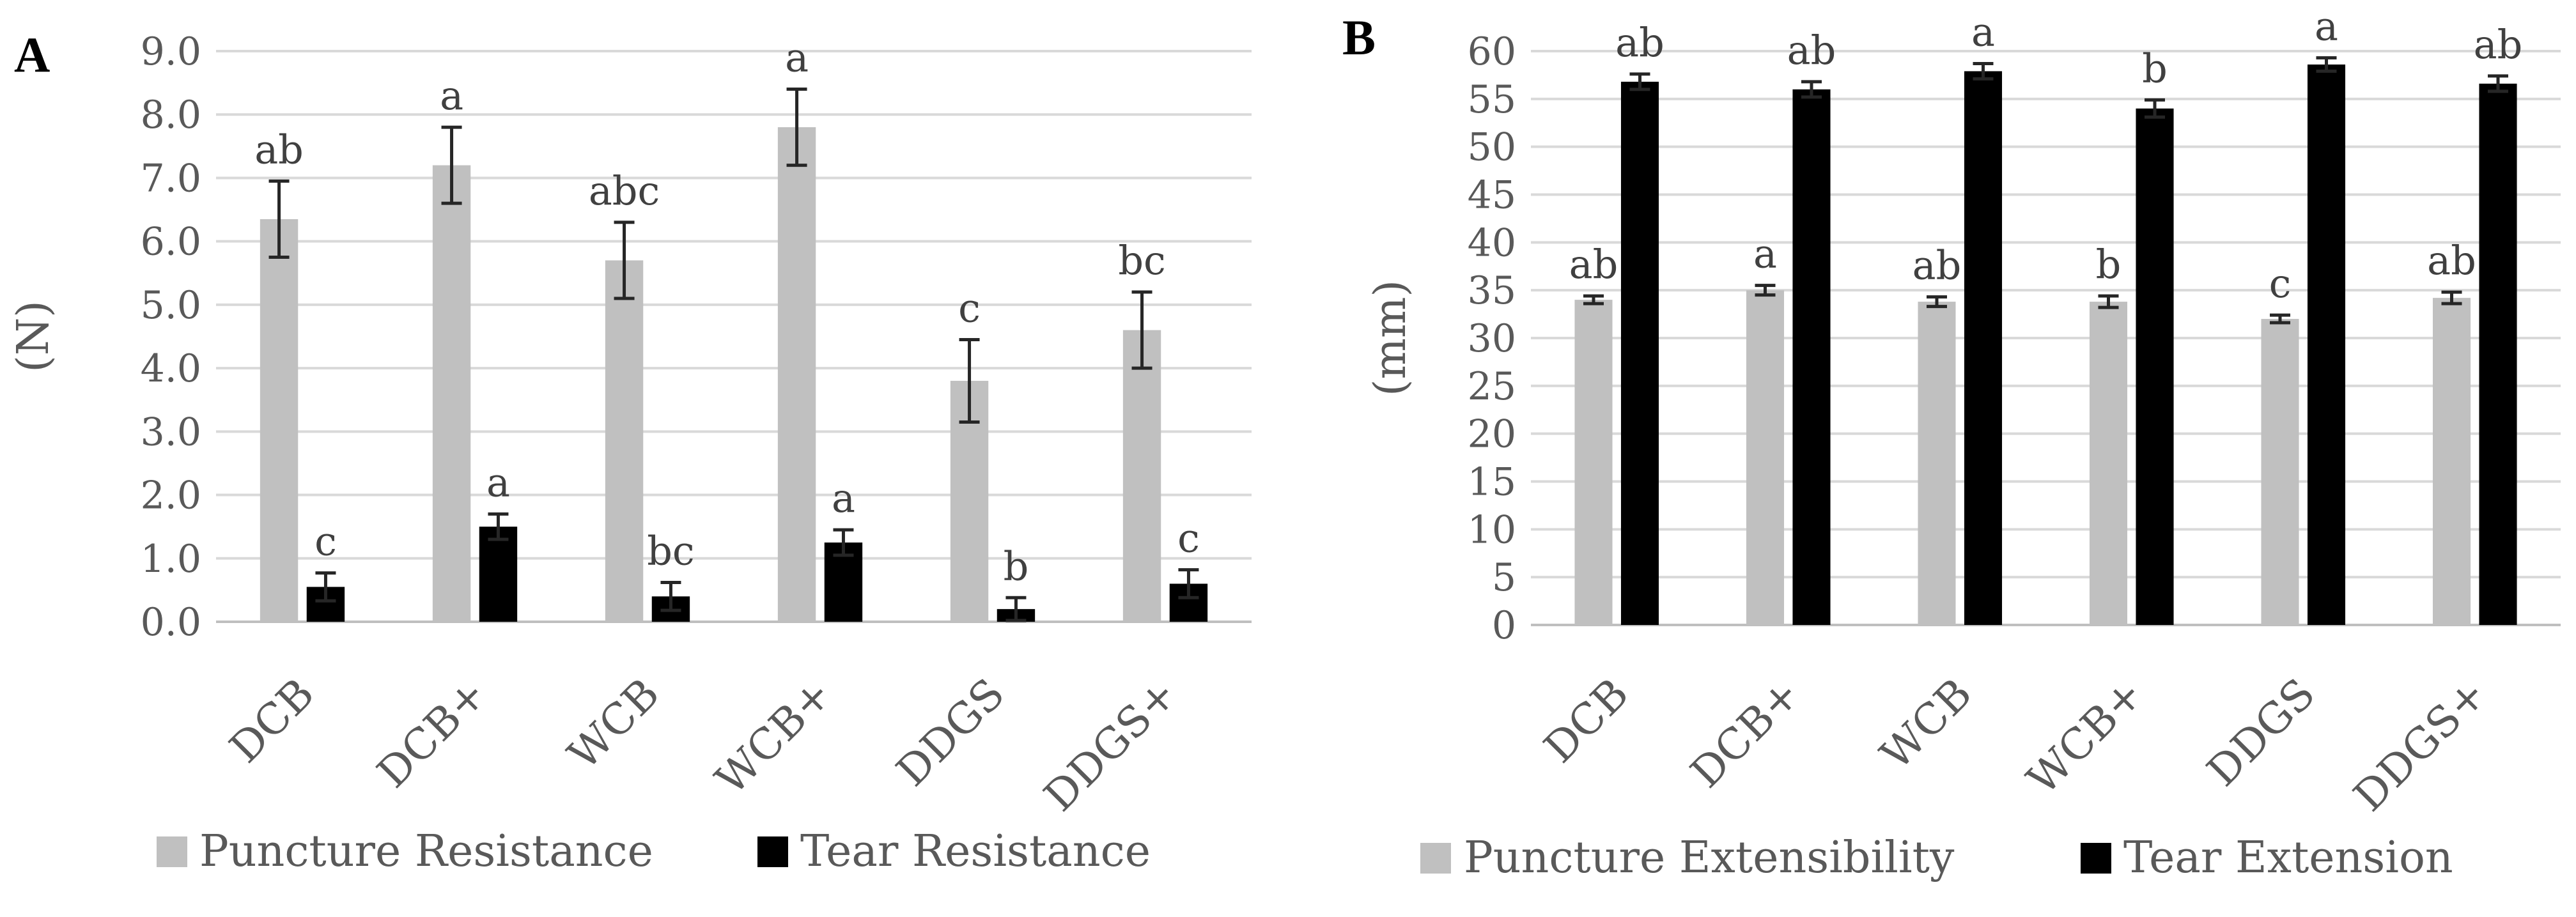 Image resolution: width=2576 pixels, height=917 pixels. Describe the element at coordinates (426, 851) in the screenshot. I see `legend-label: Puncture Resistance` at that location.